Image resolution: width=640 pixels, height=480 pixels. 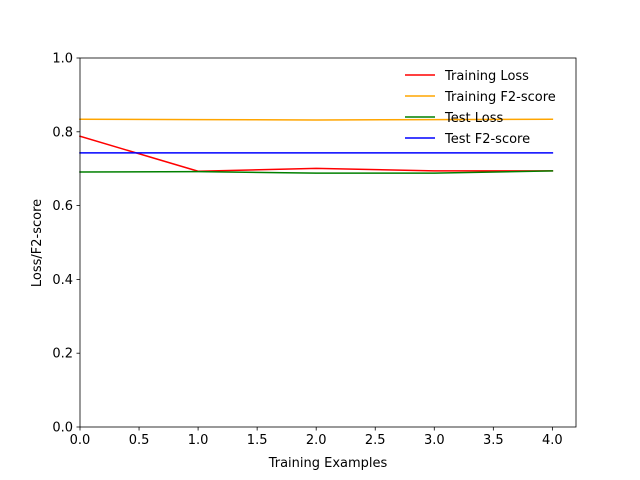 I want to click on x-tick-label: 3.5, so click(x=493, y=440).